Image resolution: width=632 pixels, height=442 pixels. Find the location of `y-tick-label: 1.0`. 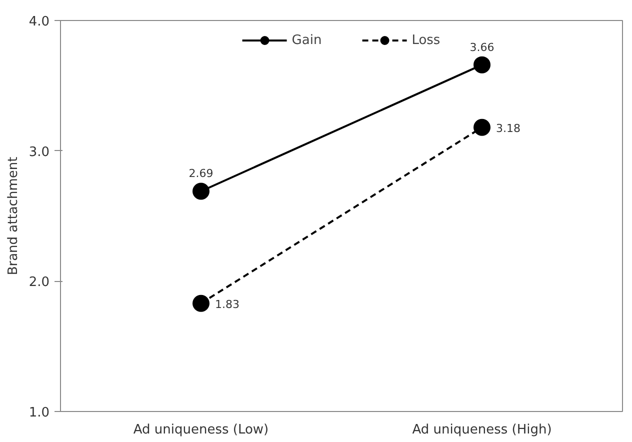

y-tick-label: 1.0 is located at coordinates (39, 413).